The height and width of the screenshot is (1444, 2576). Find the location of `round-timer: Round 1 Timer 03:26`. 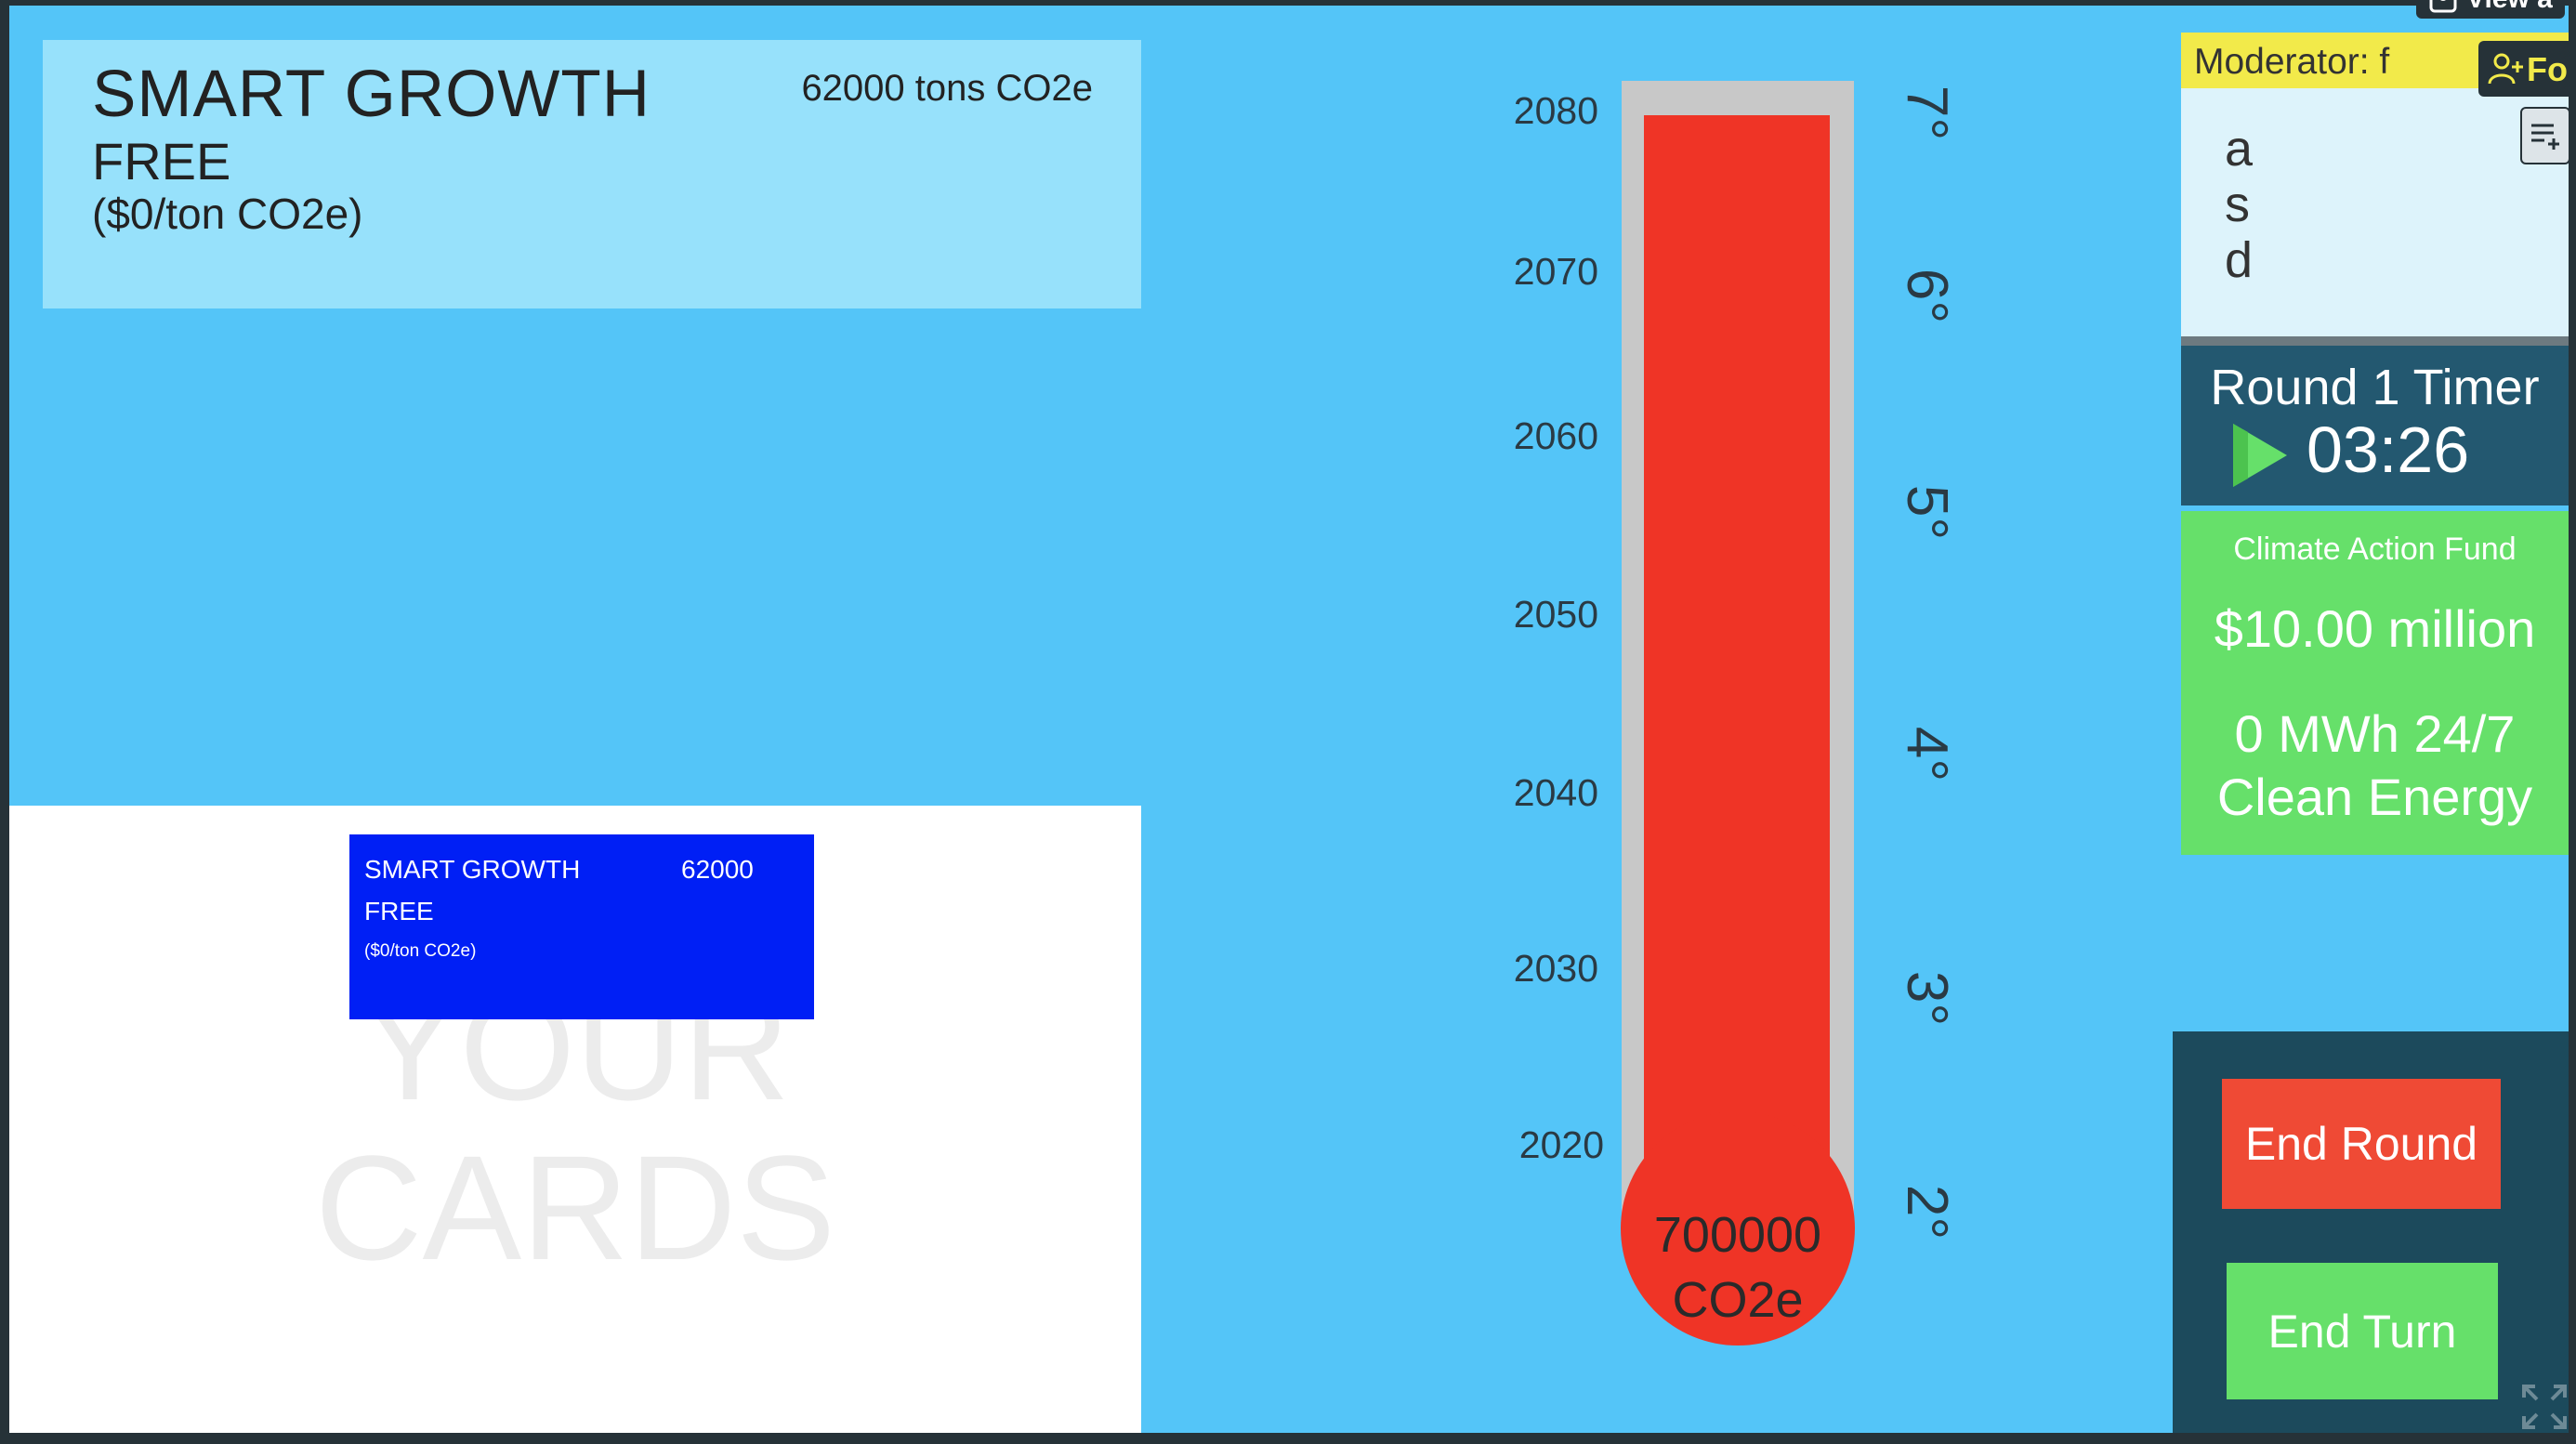

round-timer: Round 1 Timer 03:26 is located at coordinates (2375, 425).